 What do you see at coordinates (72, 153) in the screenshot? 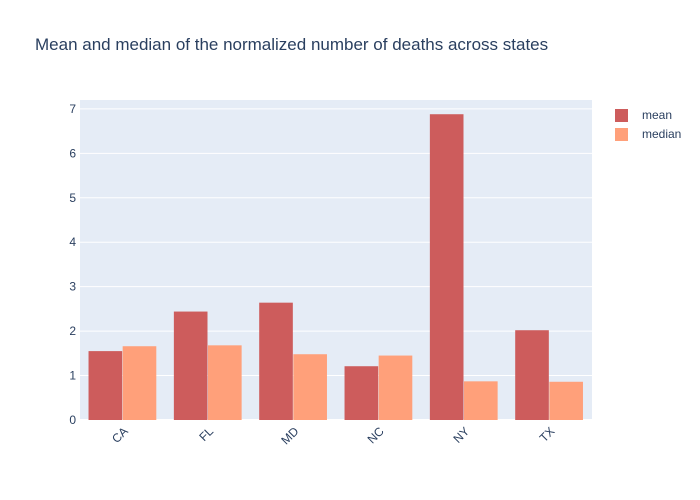
I see `y-tick-label: 6` at bounding box center [72, 153].